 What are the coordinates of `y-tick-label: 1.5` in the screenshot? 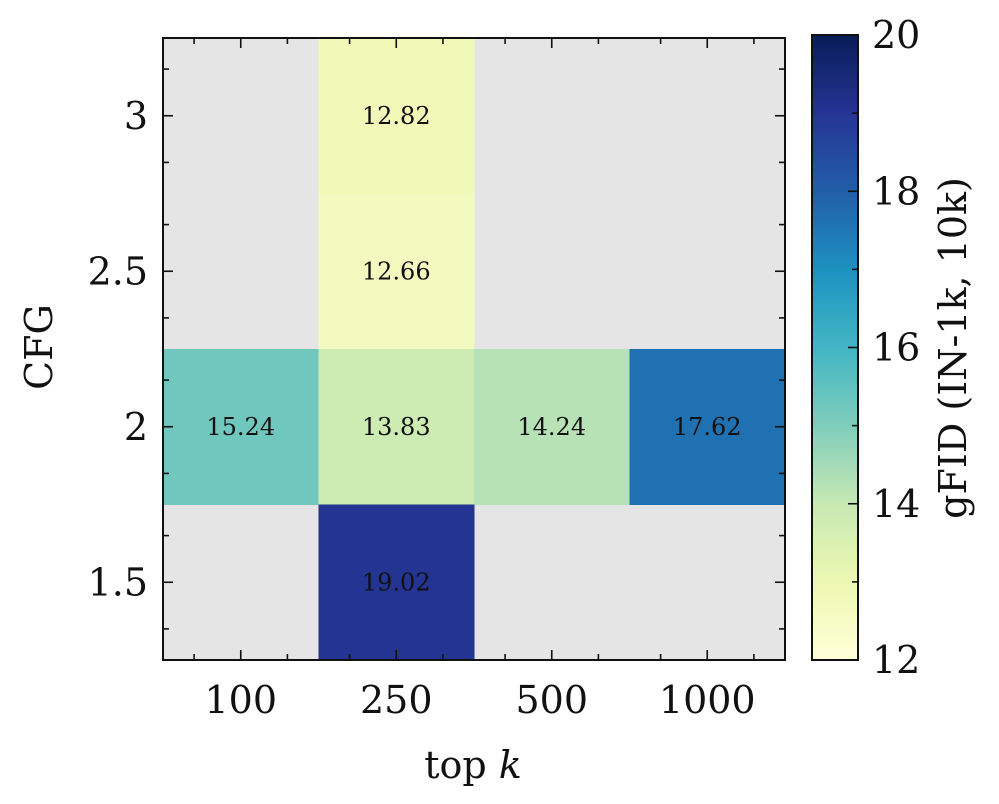 It's located at (118, 582).